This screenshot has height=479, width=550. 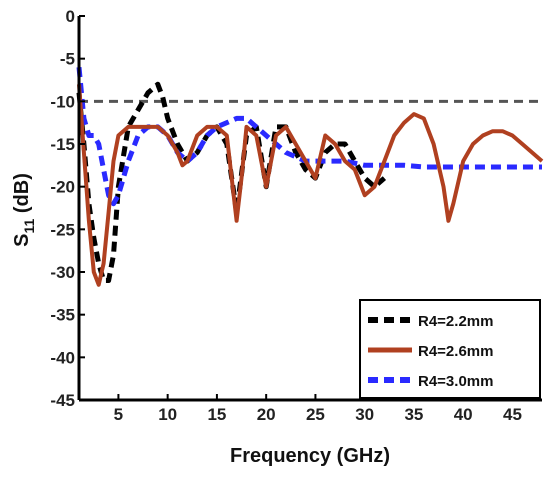 What do you see at coordinates (62, 229) in the screenshot?
I see `y-tick-label: -25` at bounding box center [62, 229].